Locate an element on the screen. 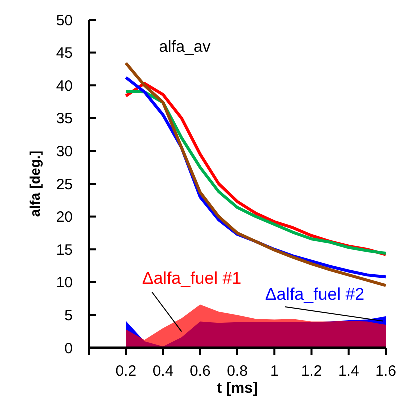 The width and height of the screenshot is (400, 407). y-tick-label: 25 is located at coordinates (64, 185).